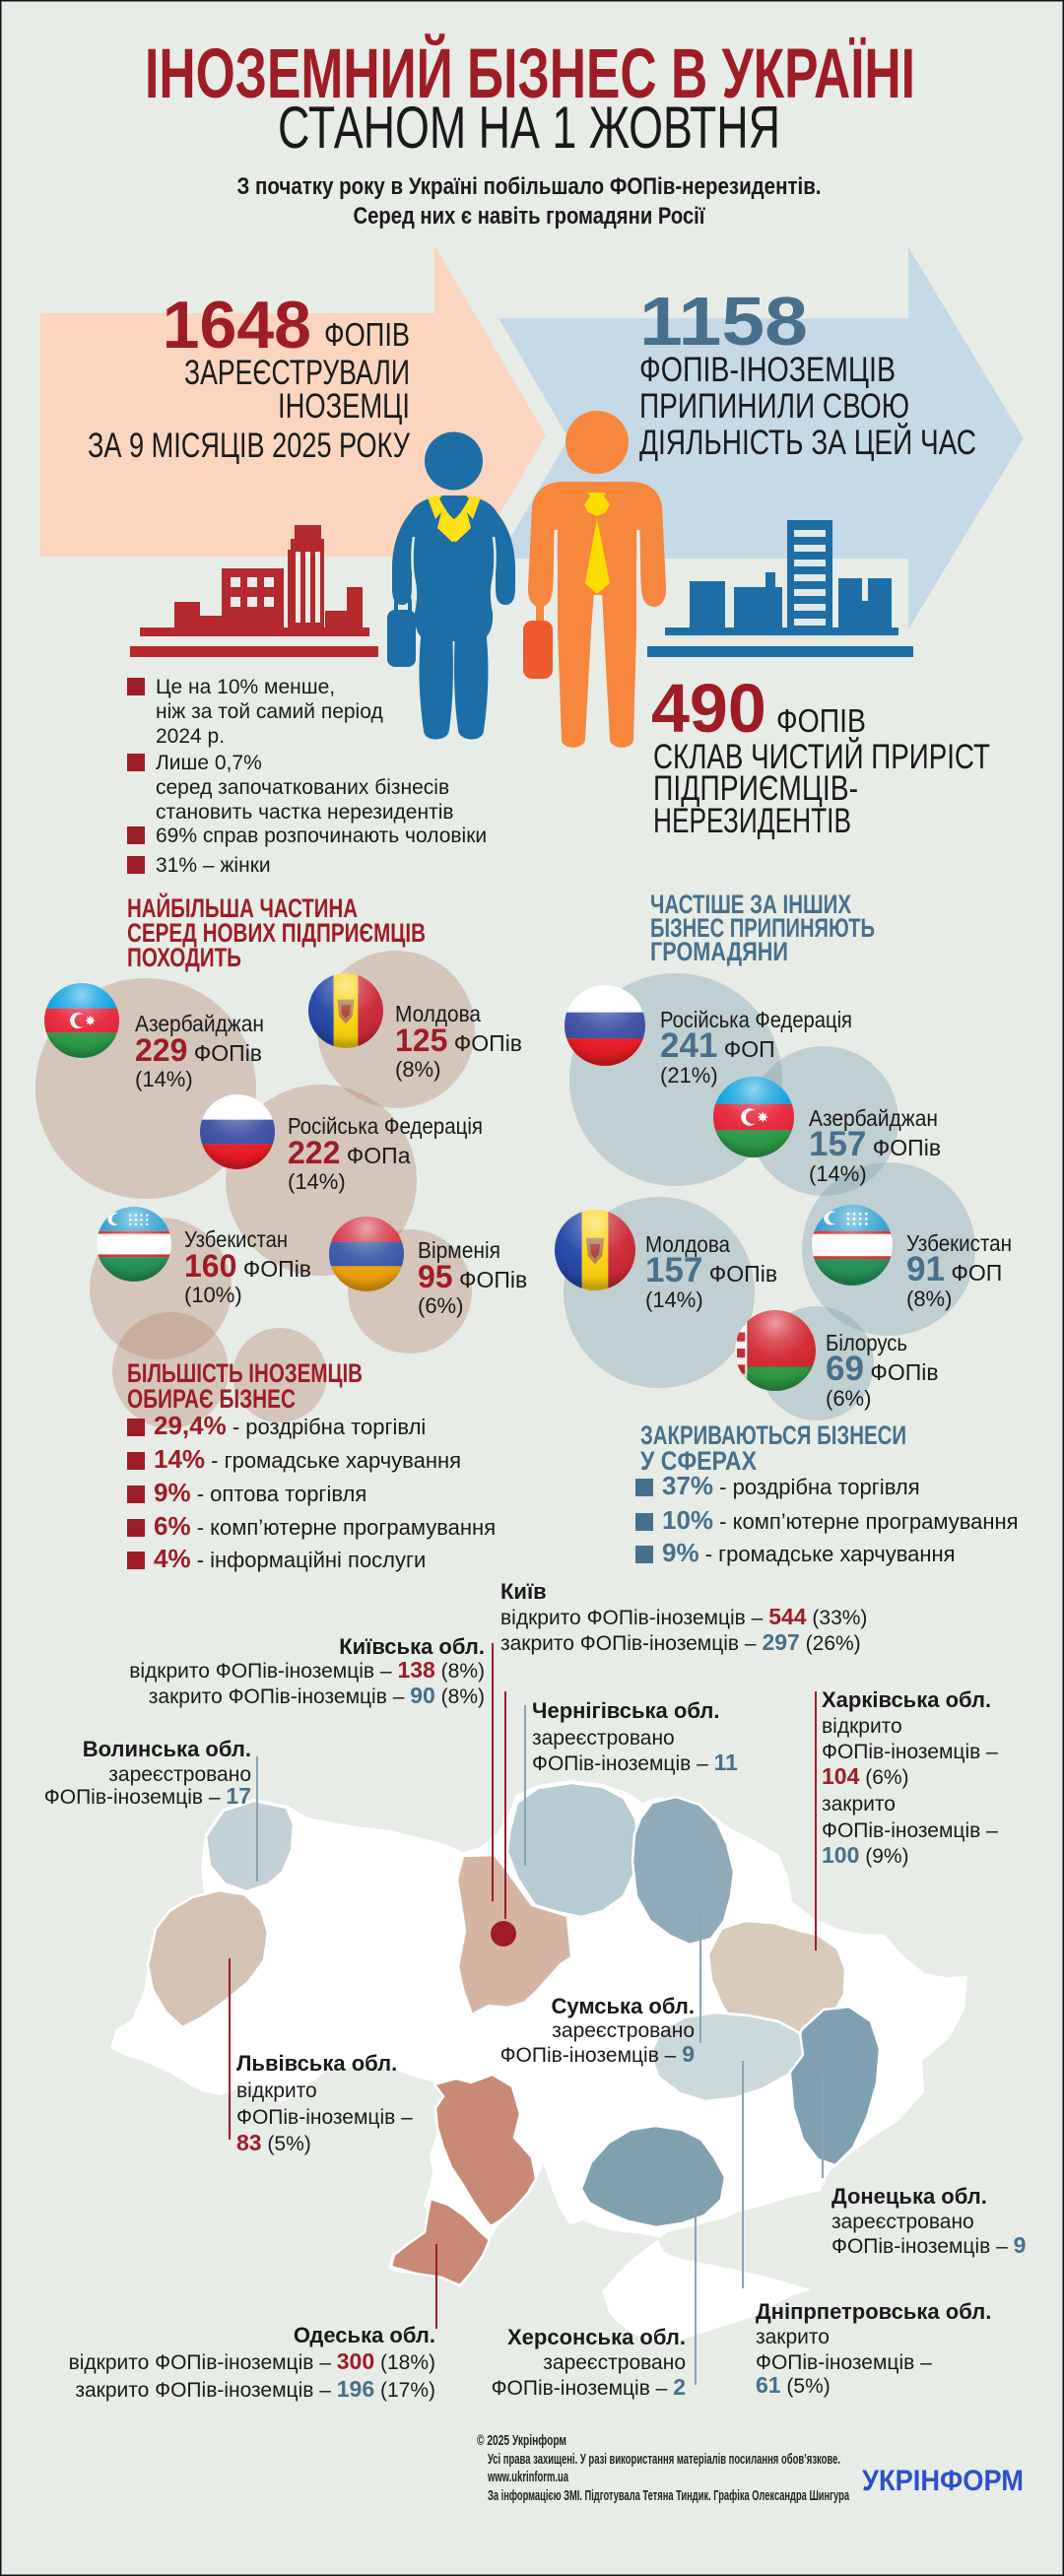  I want to click on svg-text: ЗАРЕЄСТРУВАЛИ, so click(297, 373).